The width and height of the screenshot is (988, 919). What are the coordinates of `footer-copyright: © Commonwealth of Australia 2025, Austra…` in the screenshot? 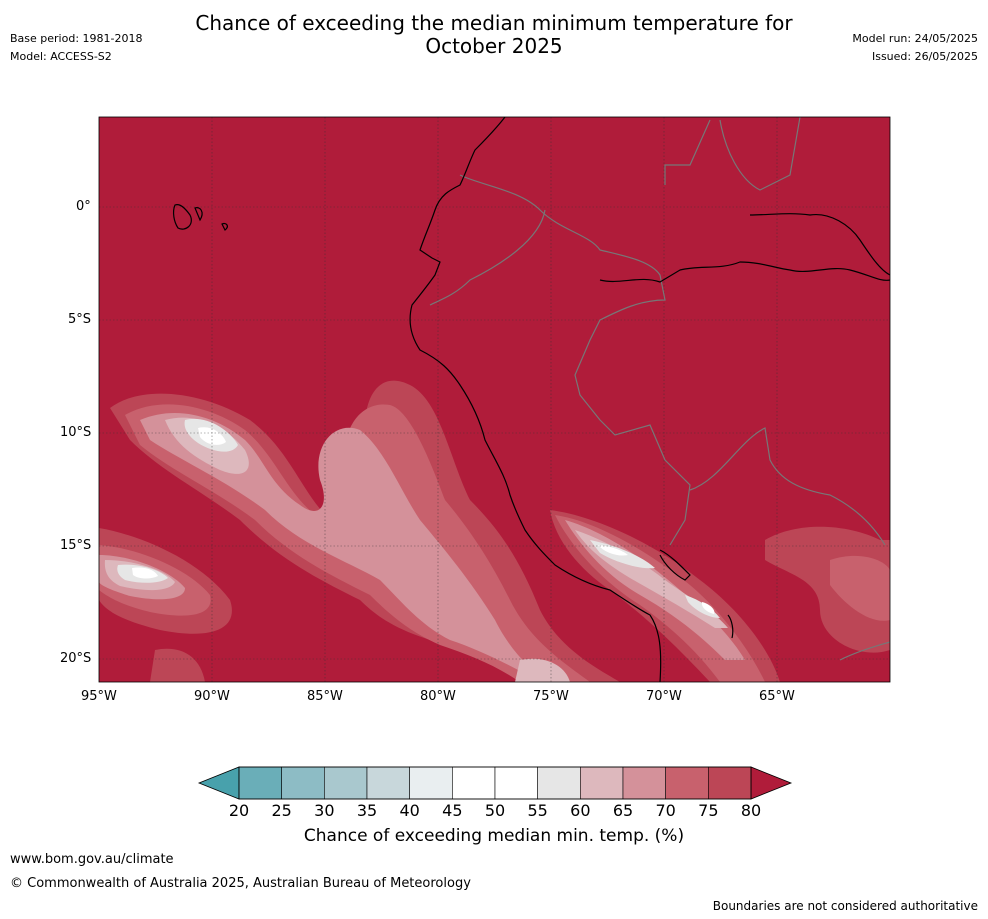 It's located at (240, 883).